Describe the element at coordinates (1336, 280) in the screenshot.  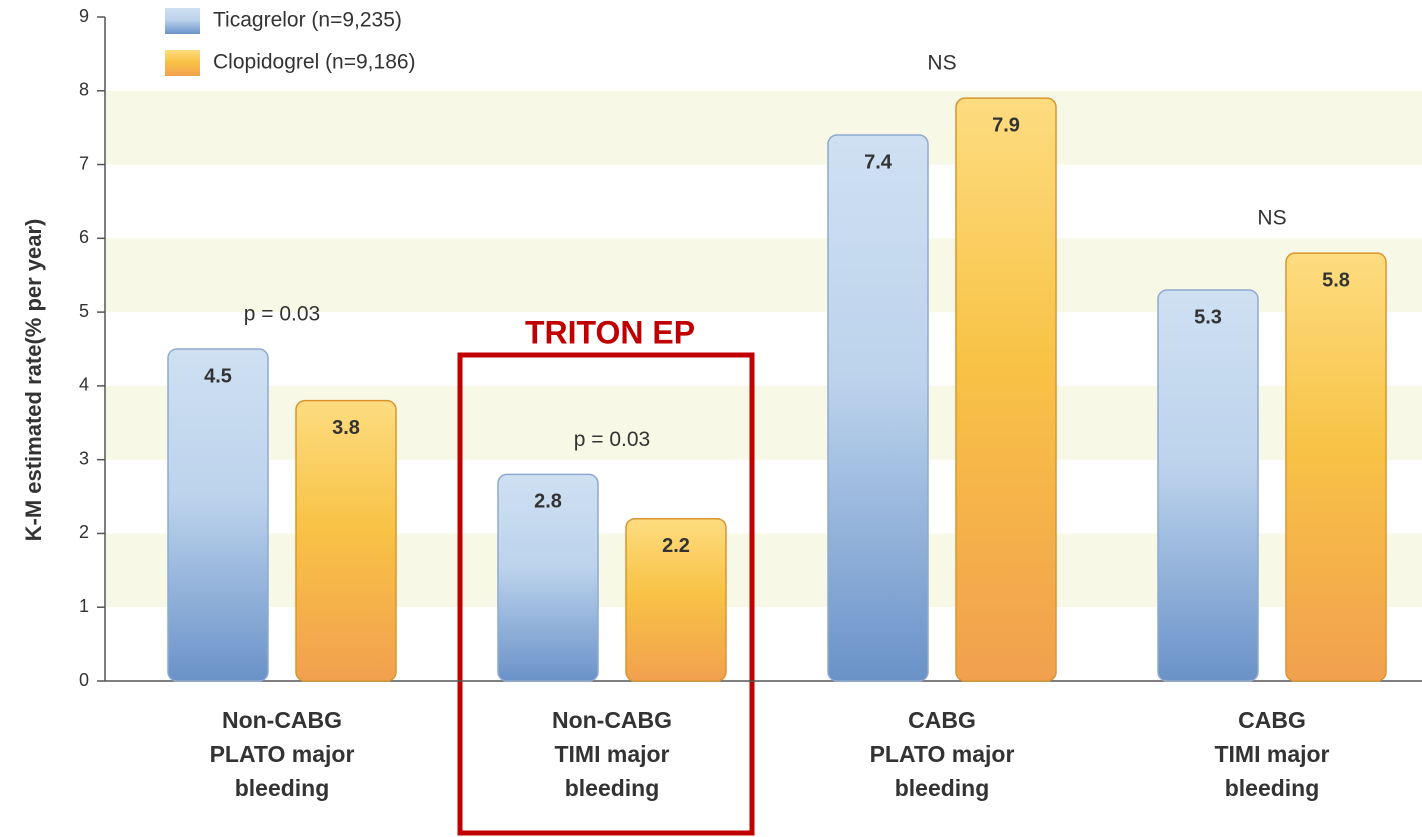
I see `value-label: 5.8` at that location.